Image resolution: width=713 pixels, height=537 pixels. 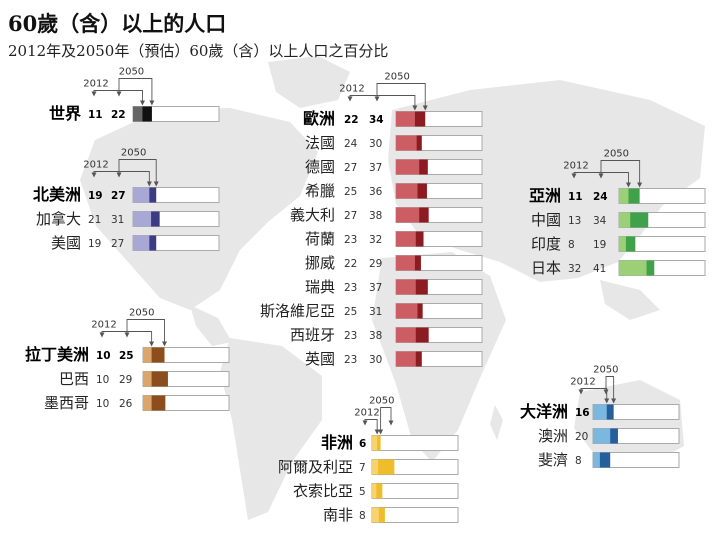 What do you see at coordinates (582, 413) in the screenshot?
I see `value-2012-label: 16` at bounding box center [582, 413].